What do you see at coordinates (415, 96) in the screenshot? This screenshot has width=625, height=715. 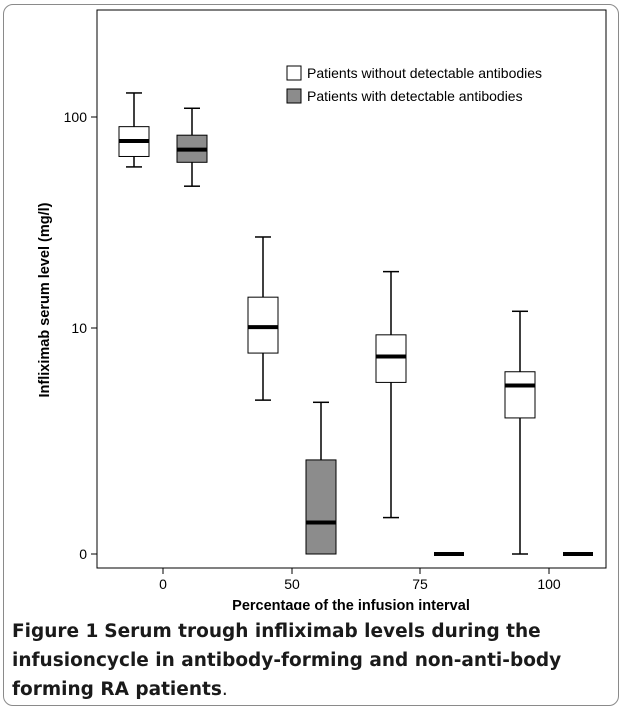 I see `legend-label: Patients with detectable antibodies` at bounding box center [415, 96].